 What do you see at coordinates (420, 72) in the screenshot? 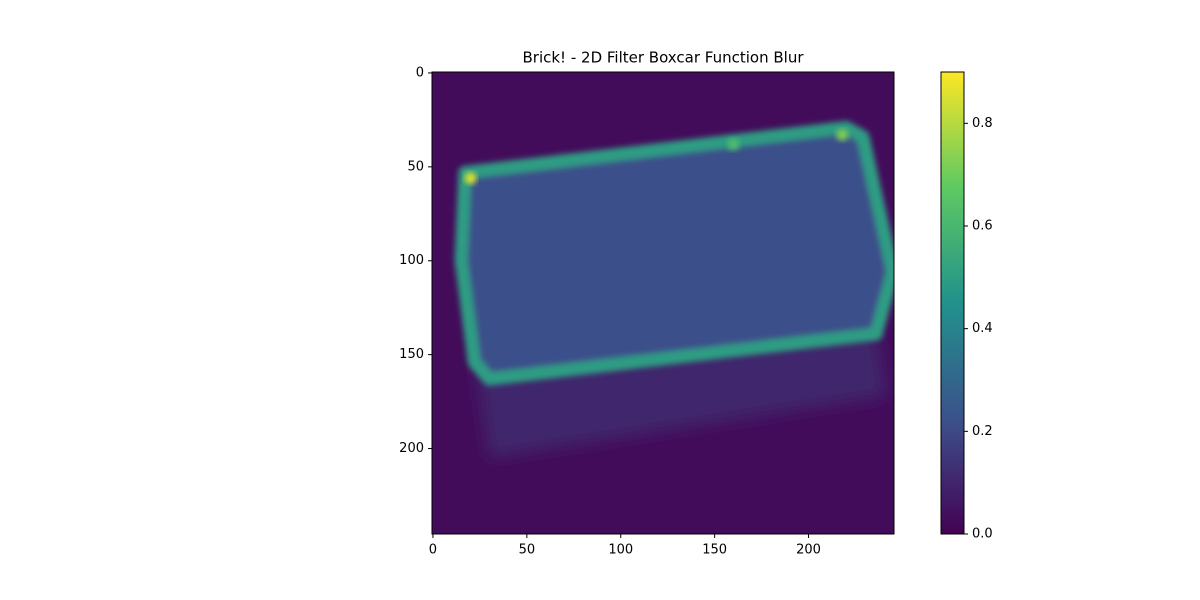
I see `y-tick-label: 0` at bounding box center [420, 72].